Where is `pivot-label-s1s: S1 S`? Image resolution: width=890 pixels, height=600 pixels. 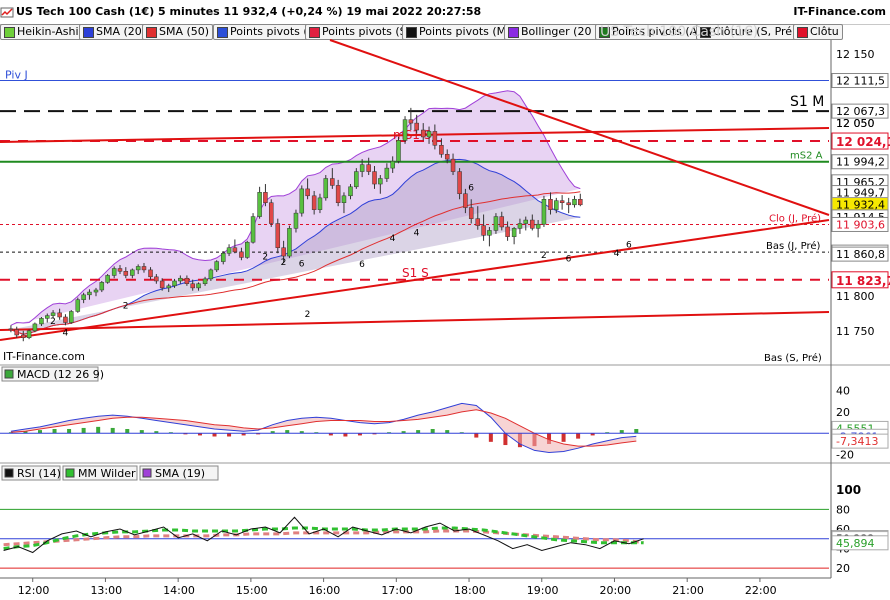 pivot-label-s1s: S1 S is located at coordinates (415, 273).